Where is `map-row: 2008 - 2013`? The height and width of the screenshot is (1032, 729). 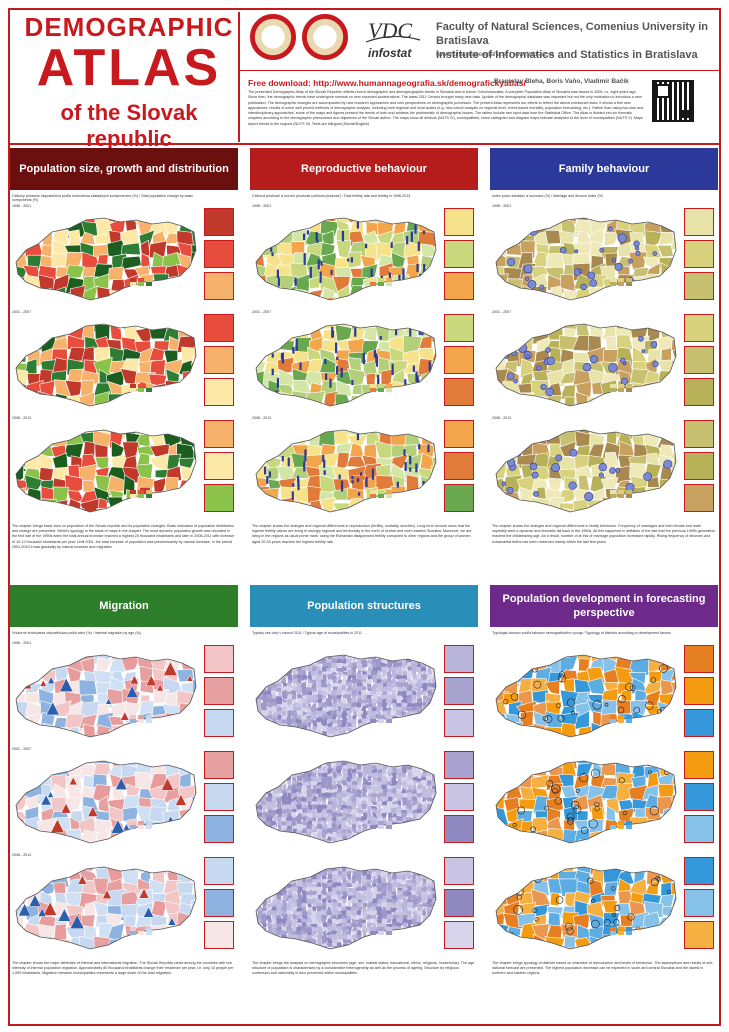
map-row: 2008 - 2013 is located at coordinates (604, 468).